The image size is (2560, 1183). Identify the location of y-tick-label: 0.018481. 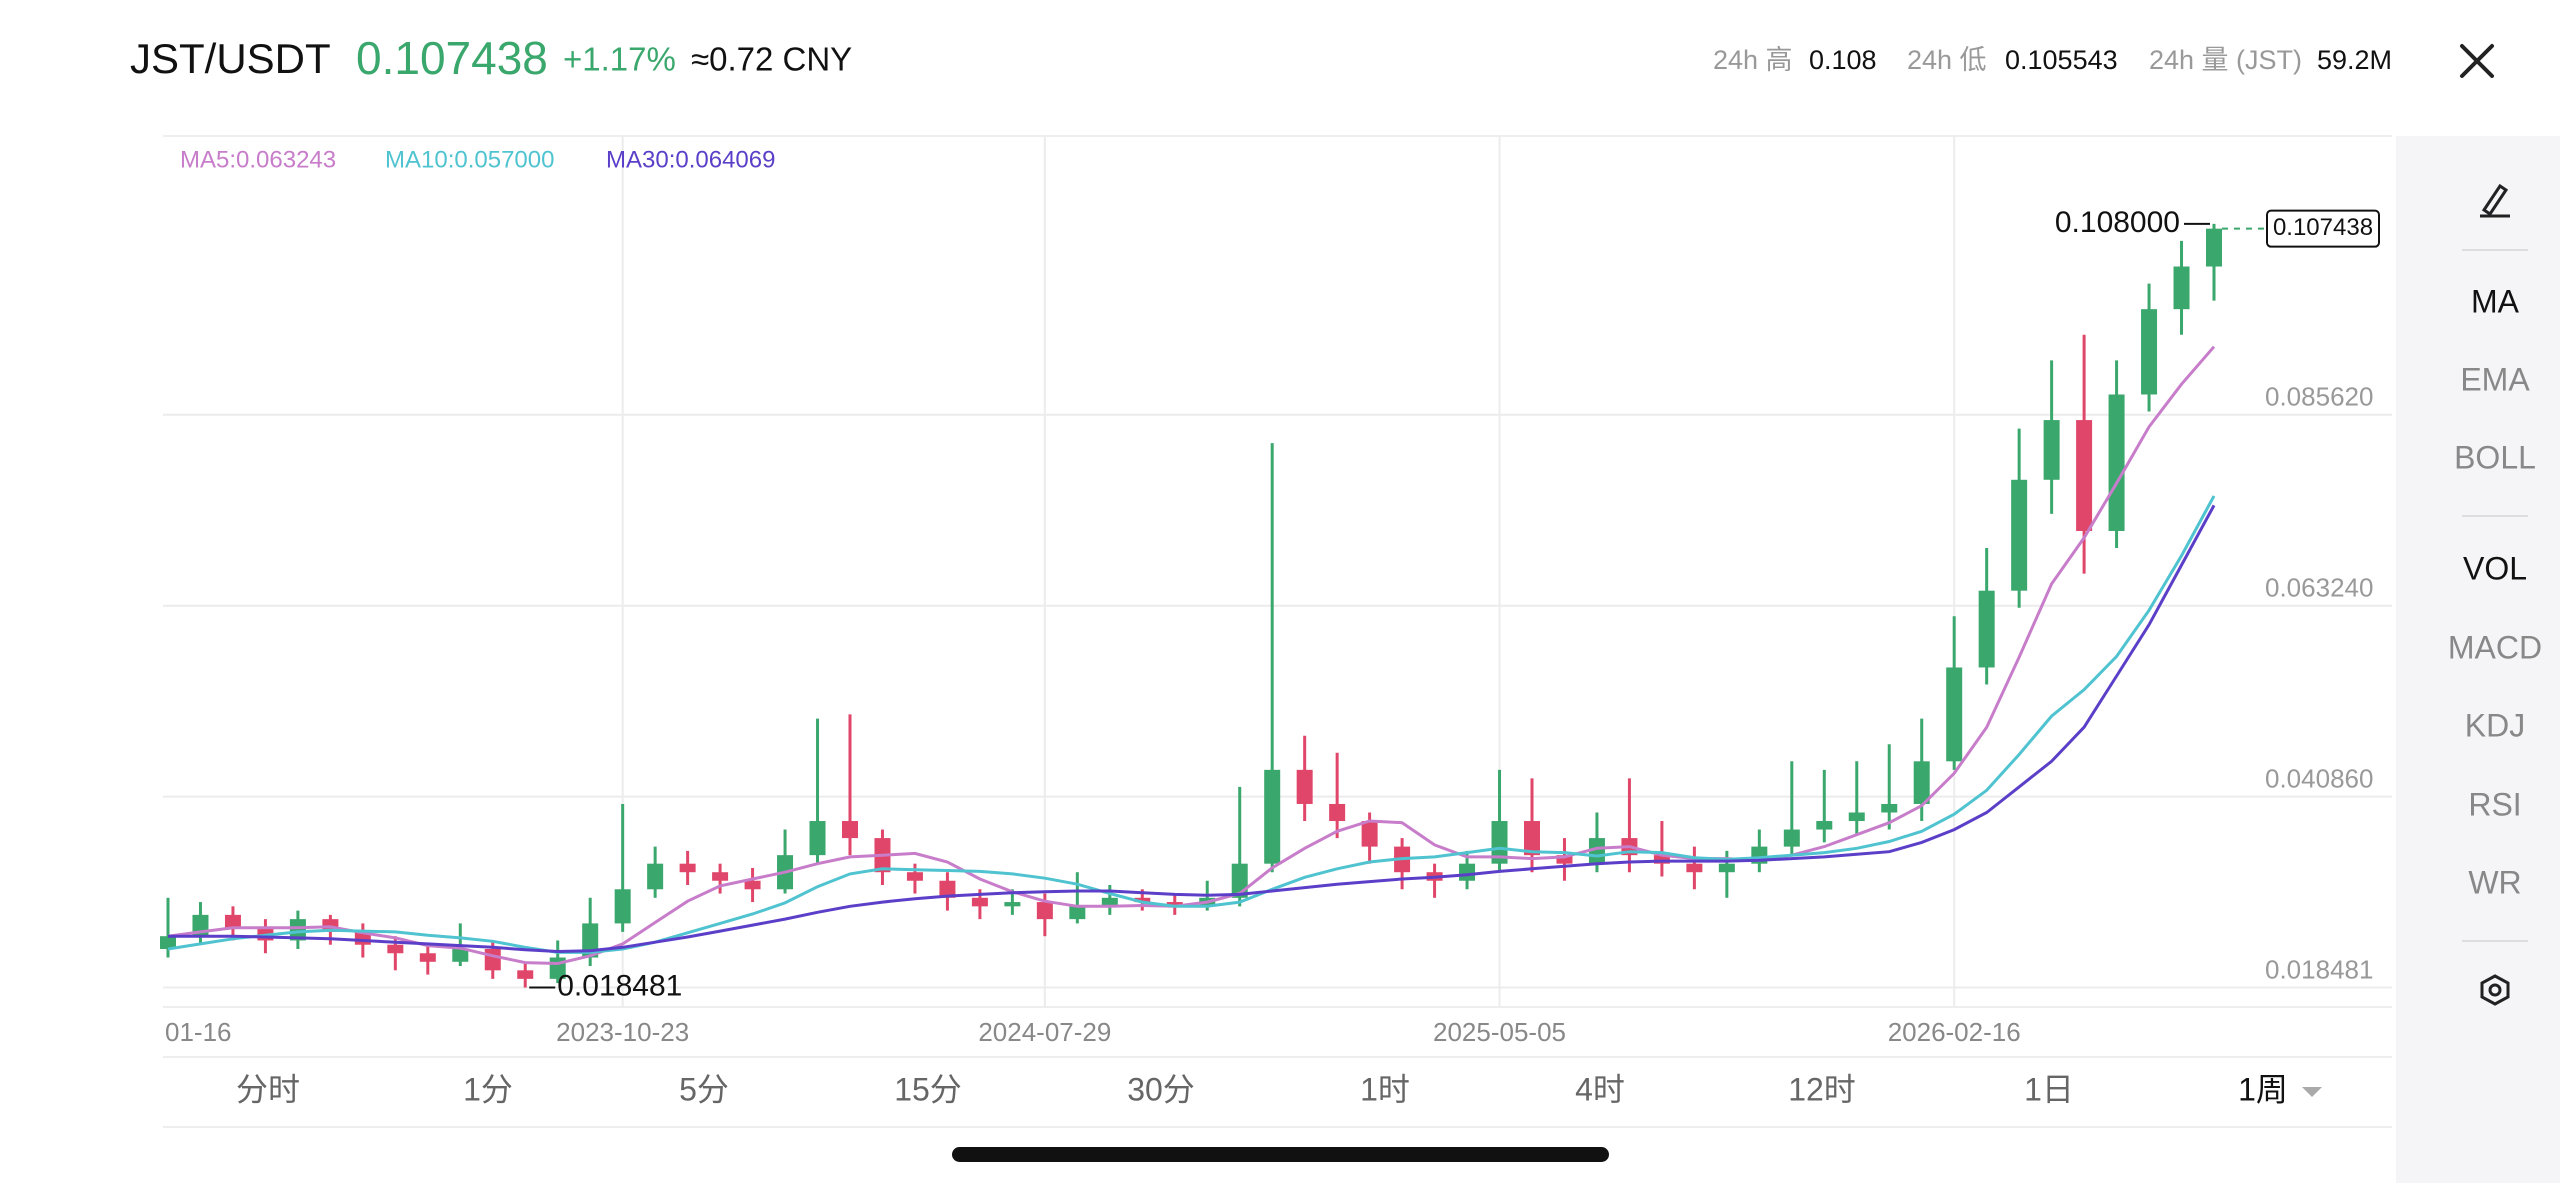
(2319, 969).